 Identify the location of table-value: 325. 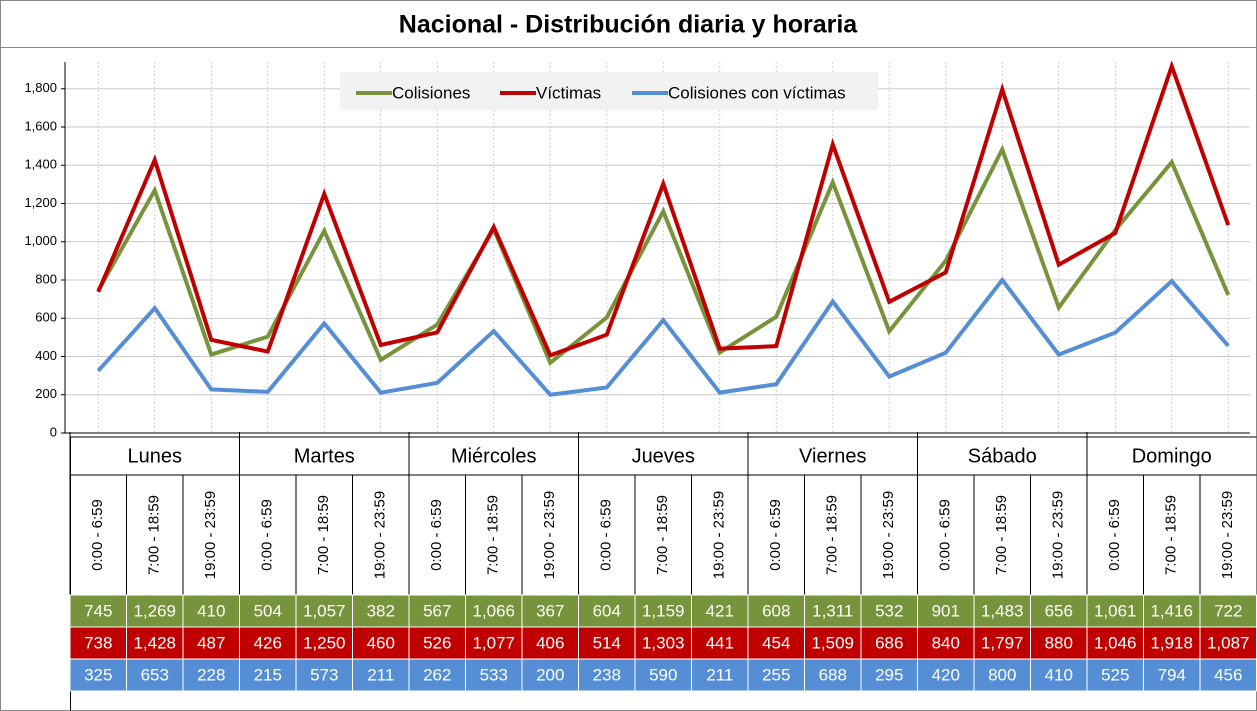
(98, 674).